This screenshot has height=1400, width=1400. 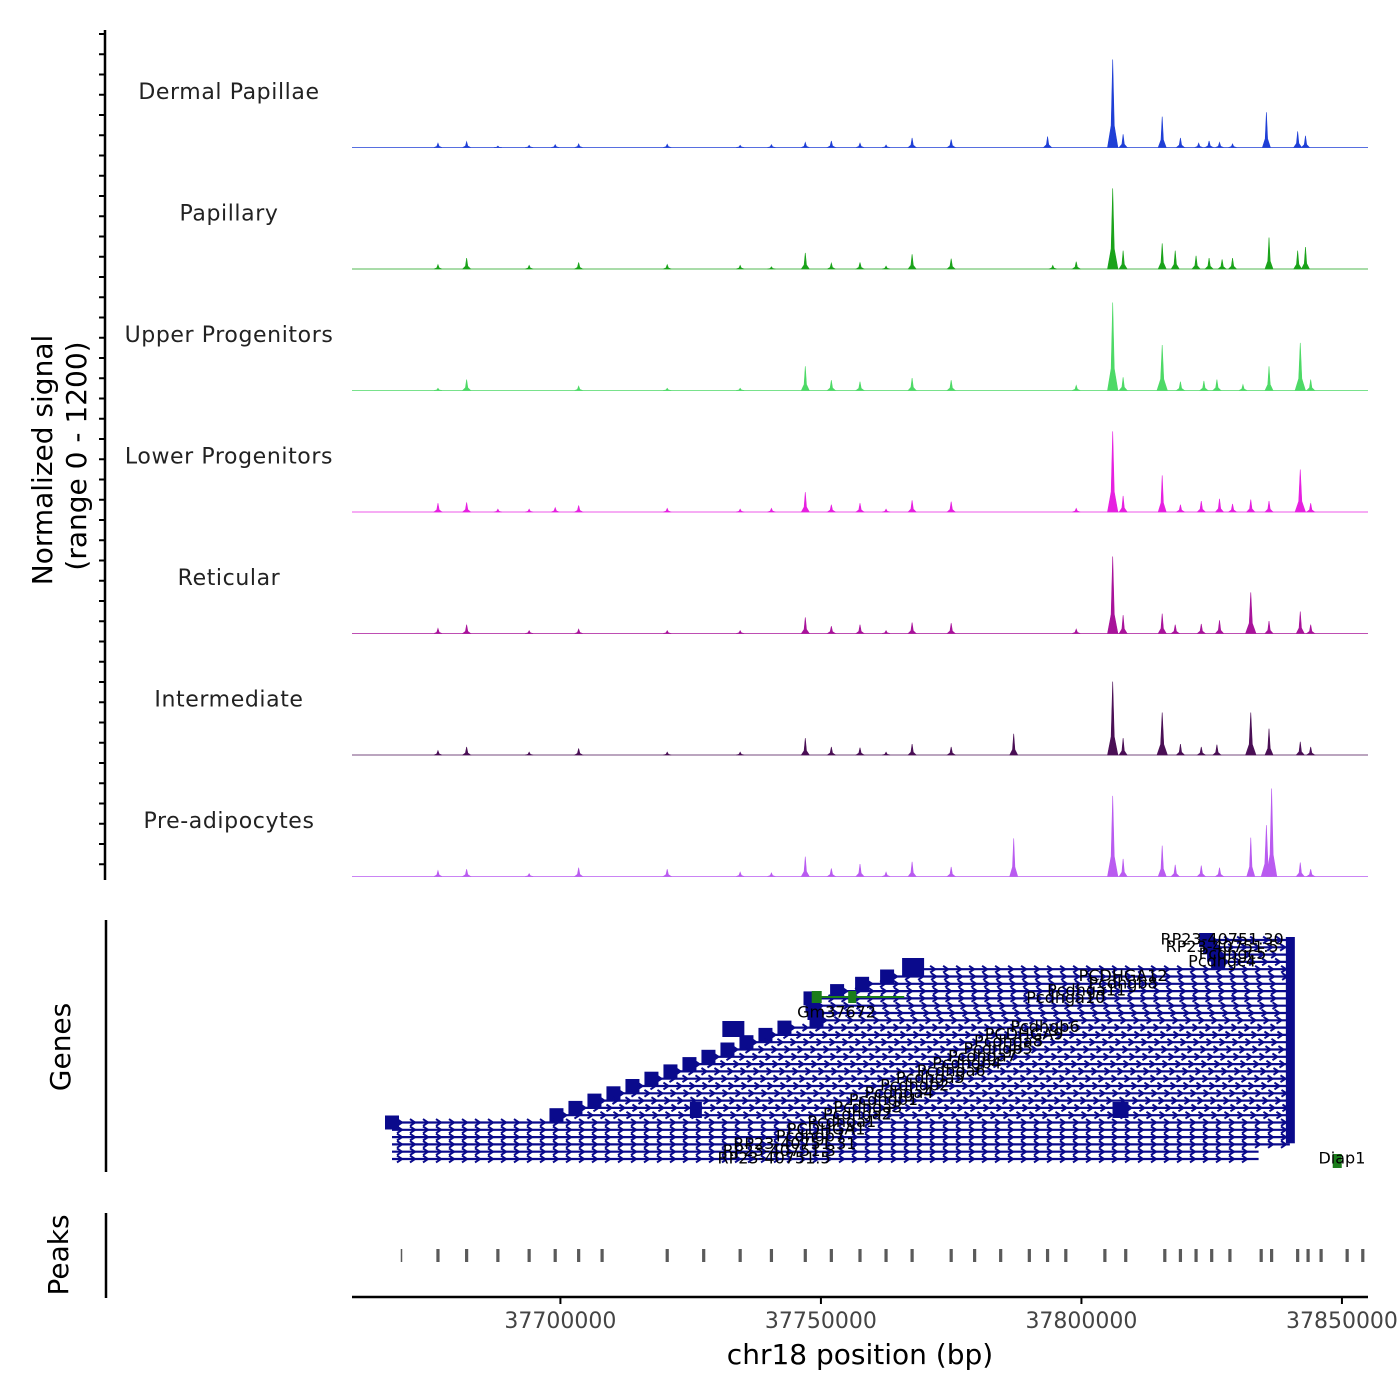 What do you see at coordinates (966, 1063) in the screenshot?
I see `gene-label: Pcdhgb4` at bounding box center [966, 1063].